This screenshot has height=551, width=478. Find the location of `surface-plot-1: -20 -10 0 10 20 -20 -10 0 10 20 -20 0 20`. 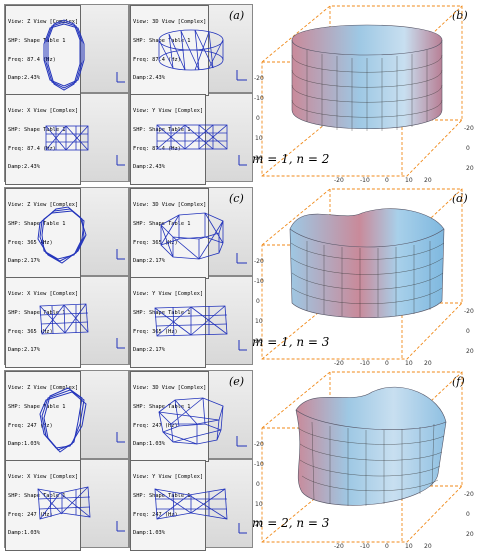

surface-plot-1: -20 -10 0 10 20 -20 -10 0 10 20 -20 0 20 is located at coordinates (364, 94).